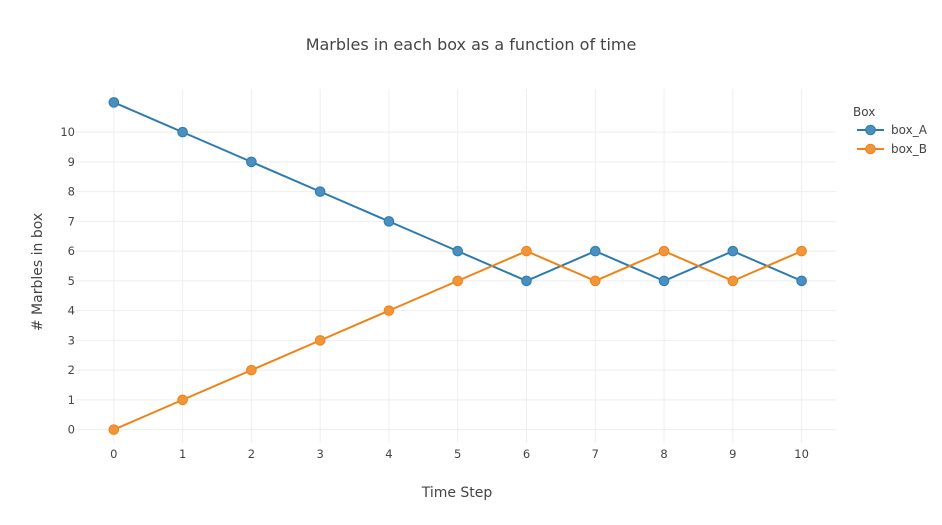 This screenshot has width=942, height=525. Describe the element at coordinates (71, 370) in the screenshot. I see `y-tick-label: 2` at that location.